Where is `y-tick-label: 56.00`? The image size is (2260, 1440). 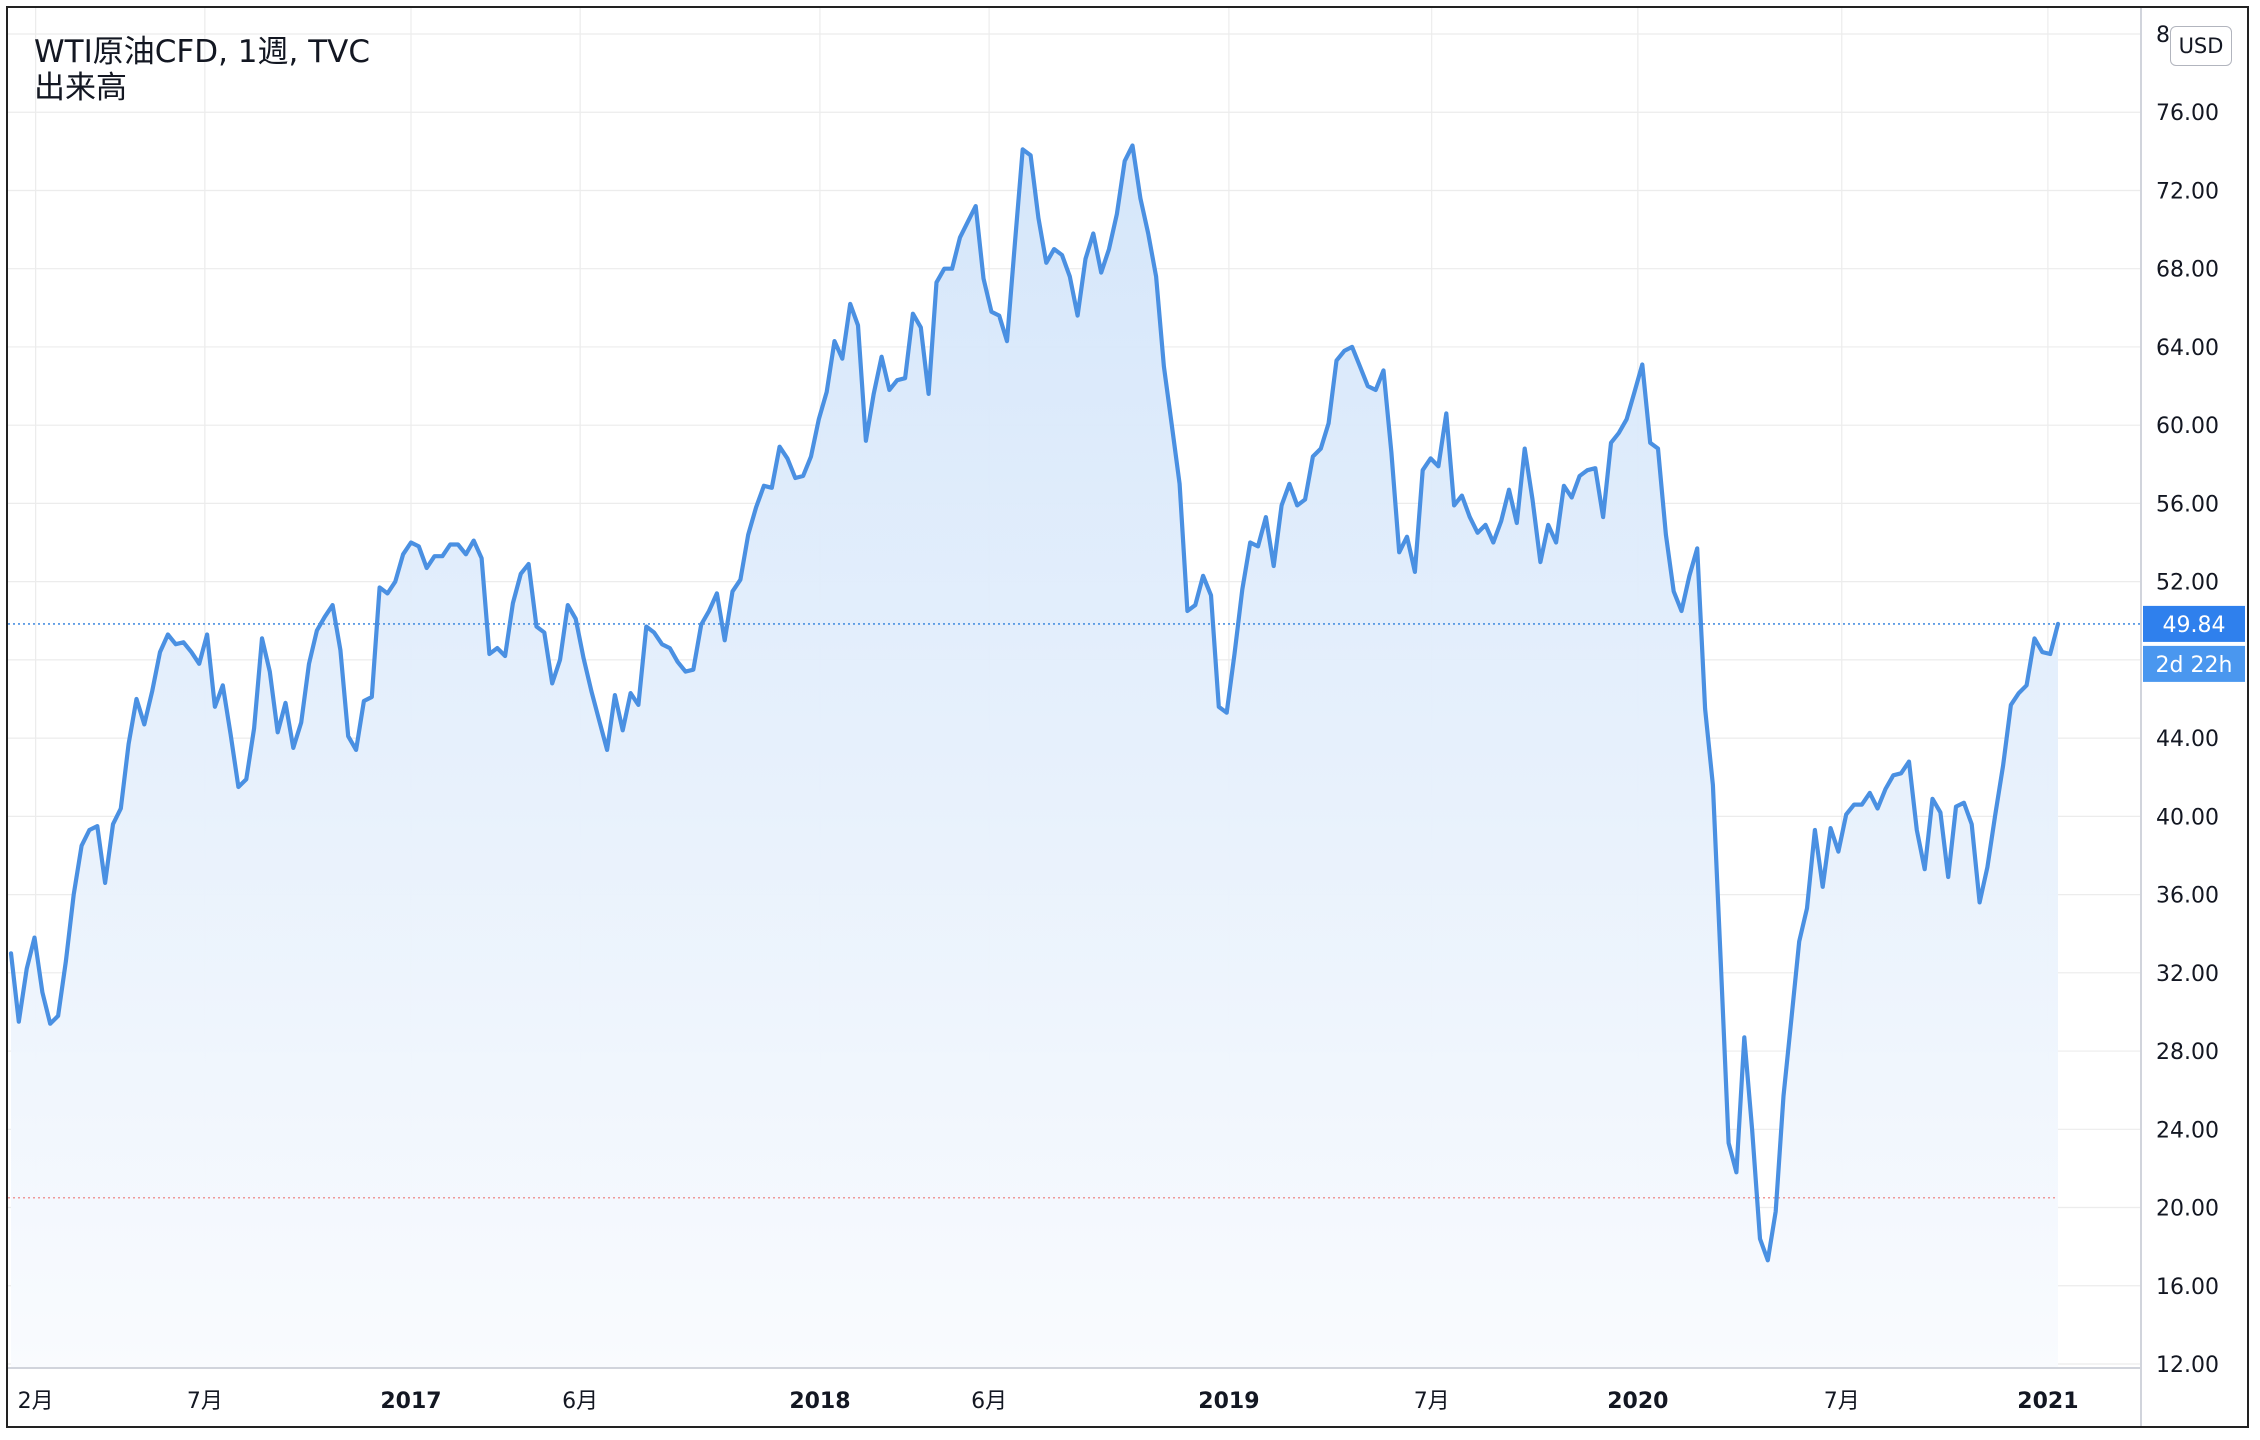
y-tick-label: 56.00 is located at coordinates (2187, 504).